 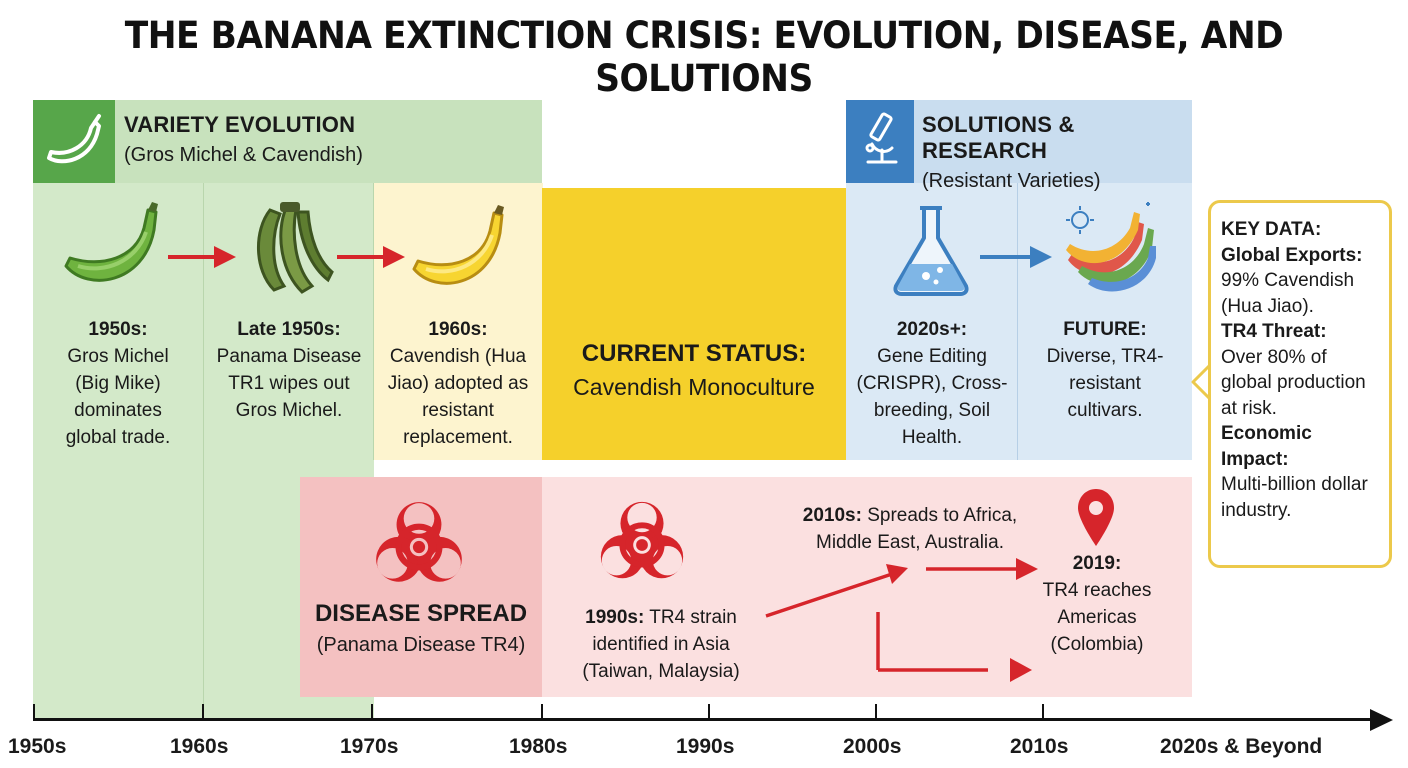 What do you see at coordinates (832, 515) in the screenshot?
I see `disease-event-2010s-heading: 2010s:` at bounding box center [832, 515].